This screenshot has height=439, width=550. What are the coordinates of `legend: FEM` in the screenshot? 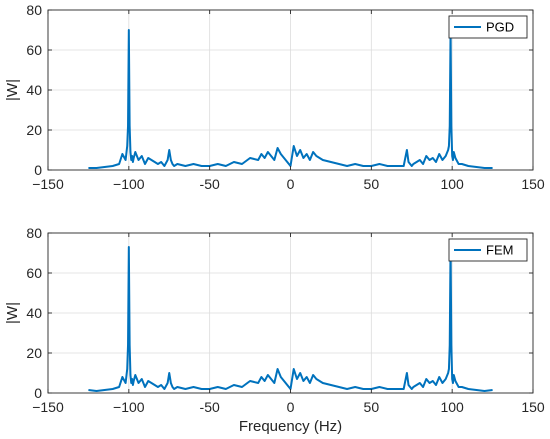 It's located at (488, 250).